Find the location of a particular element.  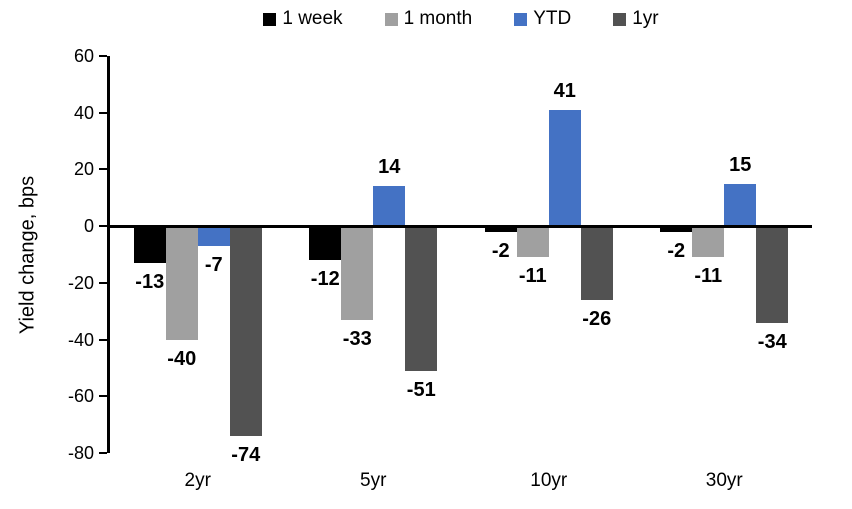

bar-value-label: -40 is located at coordinates (182, 358).